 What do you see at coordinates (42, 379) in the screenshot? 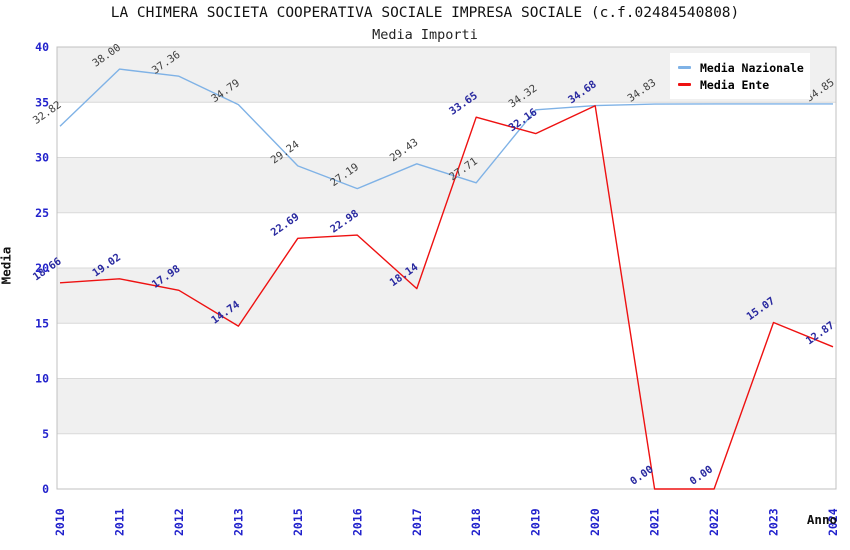
I see `y-tick-label: 10` at bounding box center [42, 379].